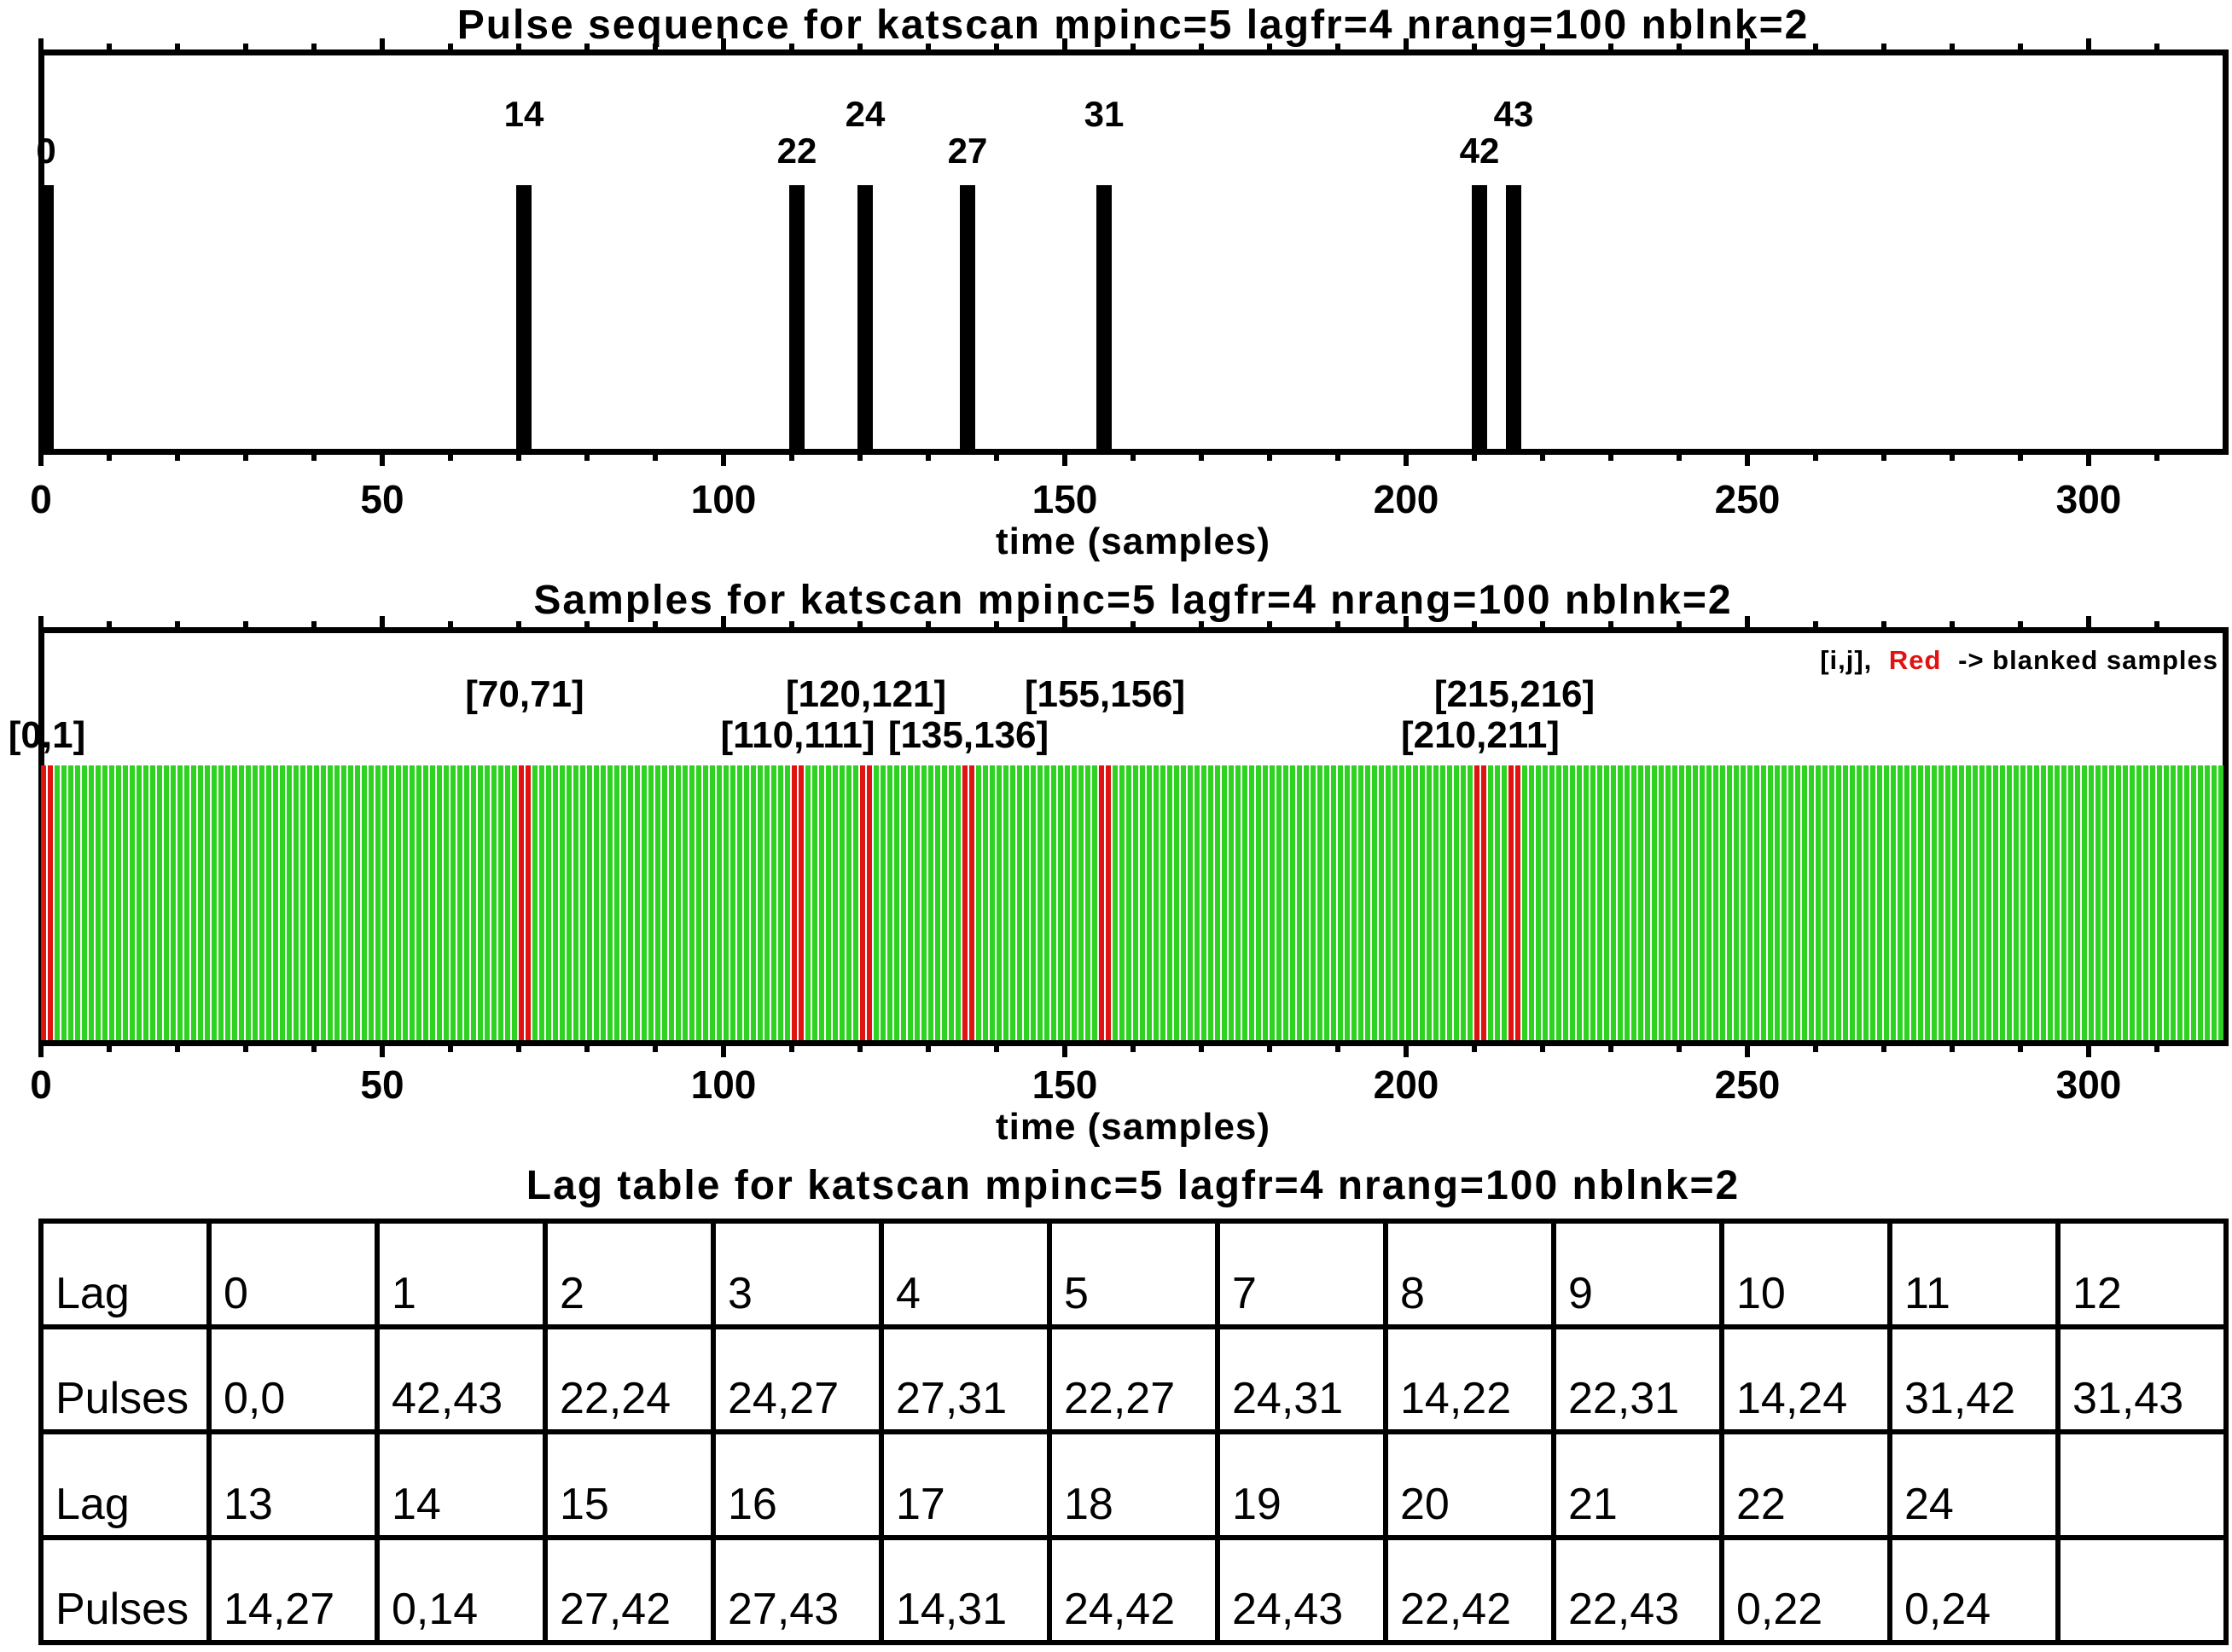 The width and height of the screenshot is (2232, 1652). I want to click on pulse-number-label: 24, so click(866, 114).